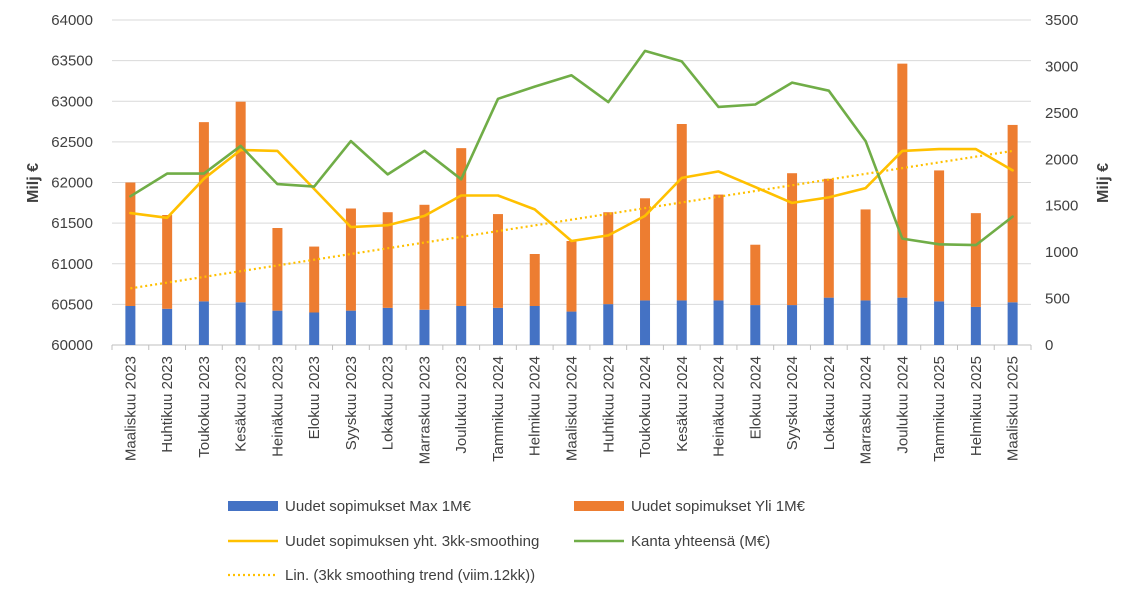 The image size is (1131, 592). What do you see at coordinates (976, 406) in the screenshot?
I see `category-label: Helmikuu 2025` at bounding box center [976, 406].